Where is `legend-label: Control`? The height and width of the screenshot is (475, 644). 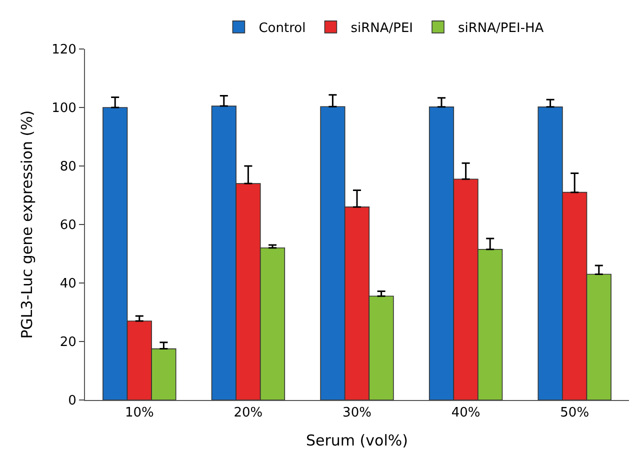 legend-label: Control is located at coordinates (282, 28).